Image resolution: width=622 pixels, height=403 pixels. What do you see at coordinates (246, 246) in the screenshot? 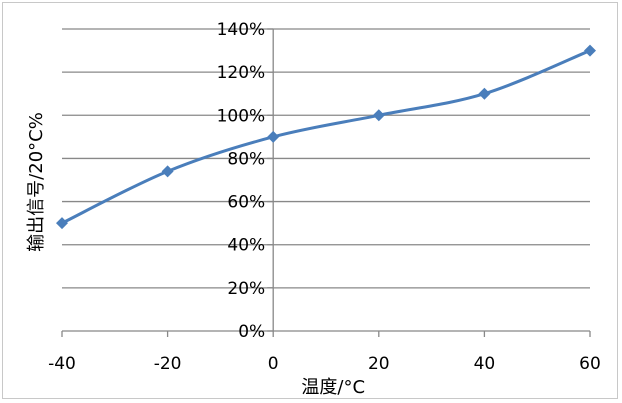
I see `y-tick-label-2: 40%` at bounding box center [246, 246].